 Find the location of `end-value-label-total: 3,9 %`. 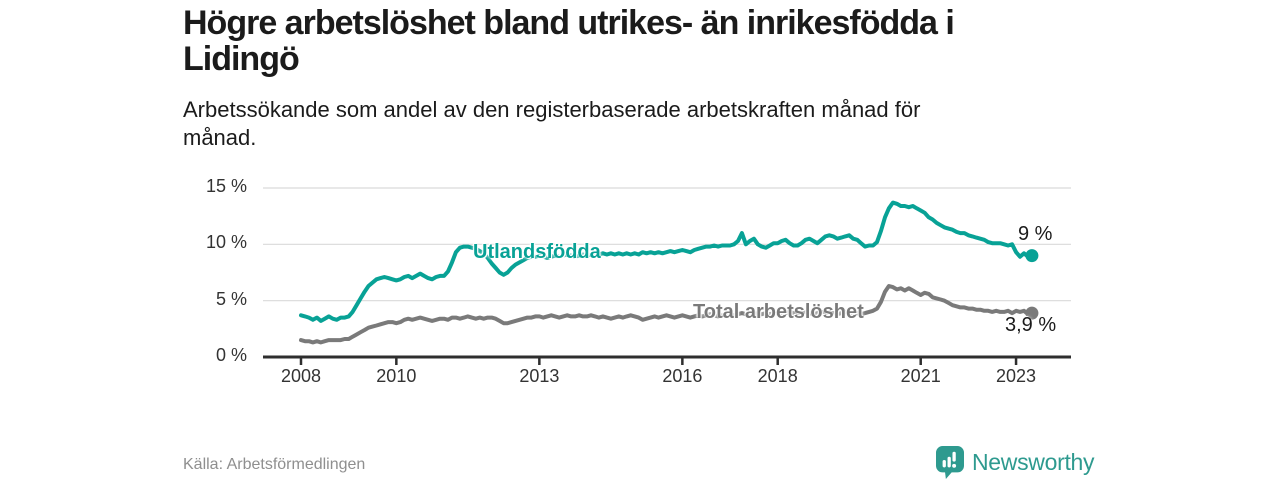

end-value-label-total: 3,9 % is located at coordinates (1031, 325).